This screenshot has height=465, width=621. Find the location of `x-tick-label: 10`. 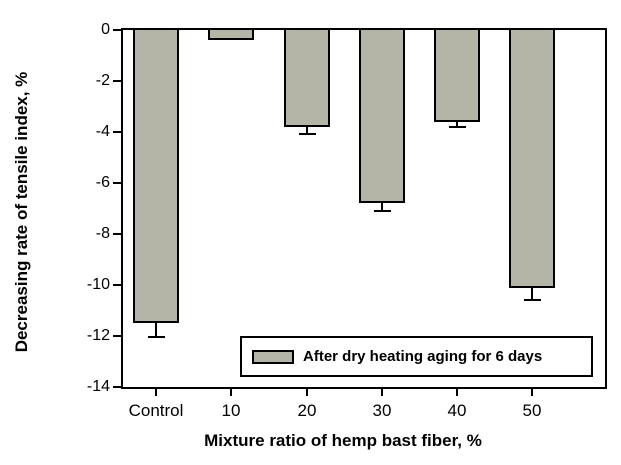

x-tick-label: 10 is located at coordinates (231, 410).